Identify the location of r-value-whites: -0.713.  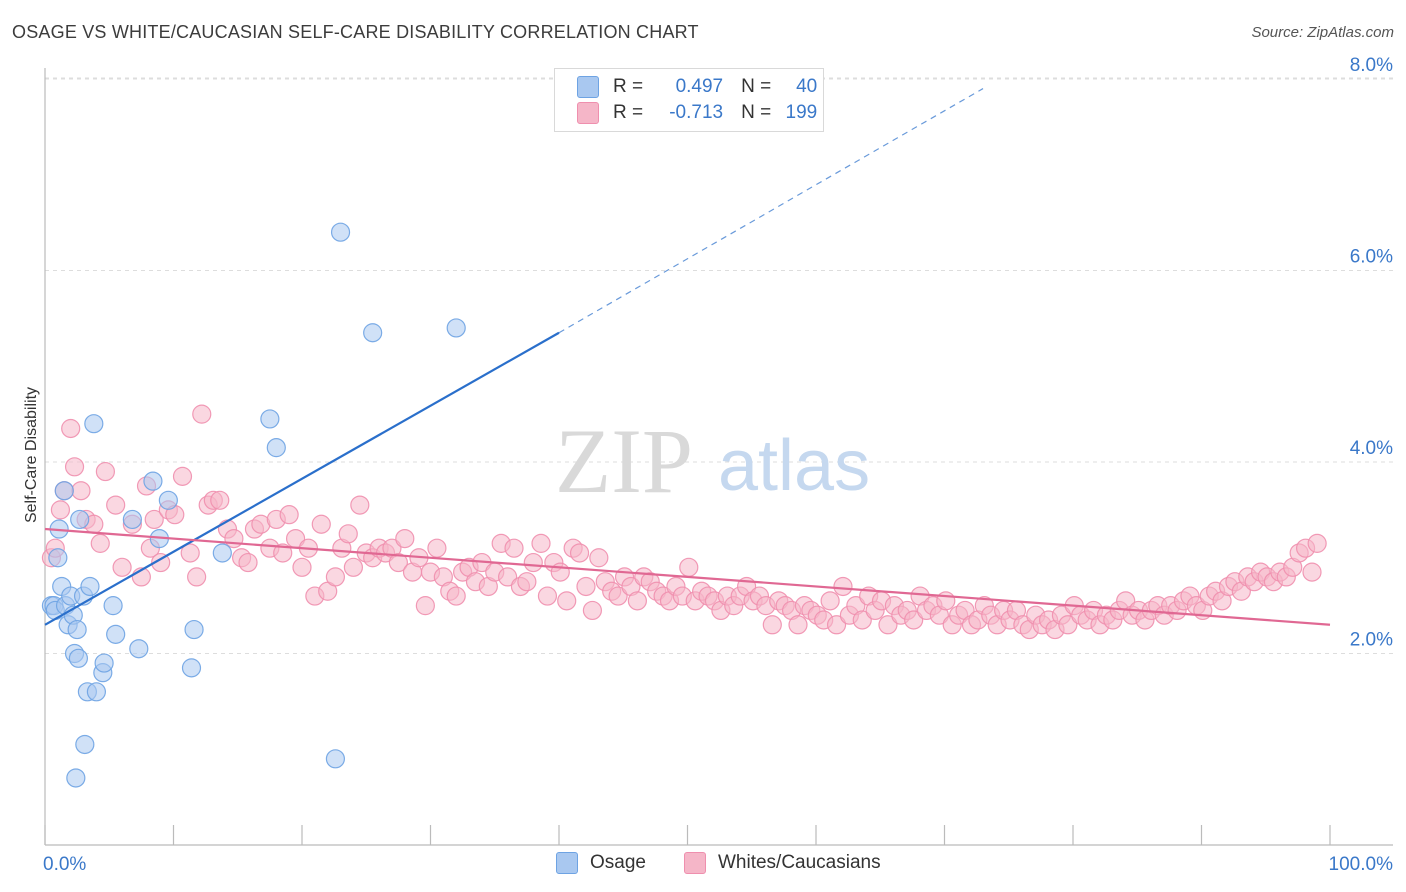
(696, 112).